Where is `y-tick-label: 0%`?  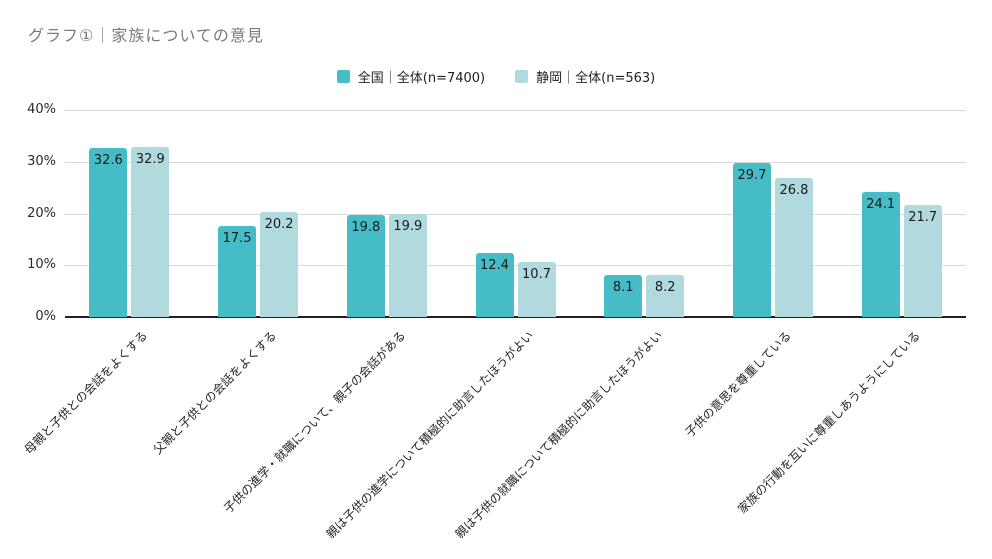 y-tick-label: 0% is located at coordinates (45, 316).